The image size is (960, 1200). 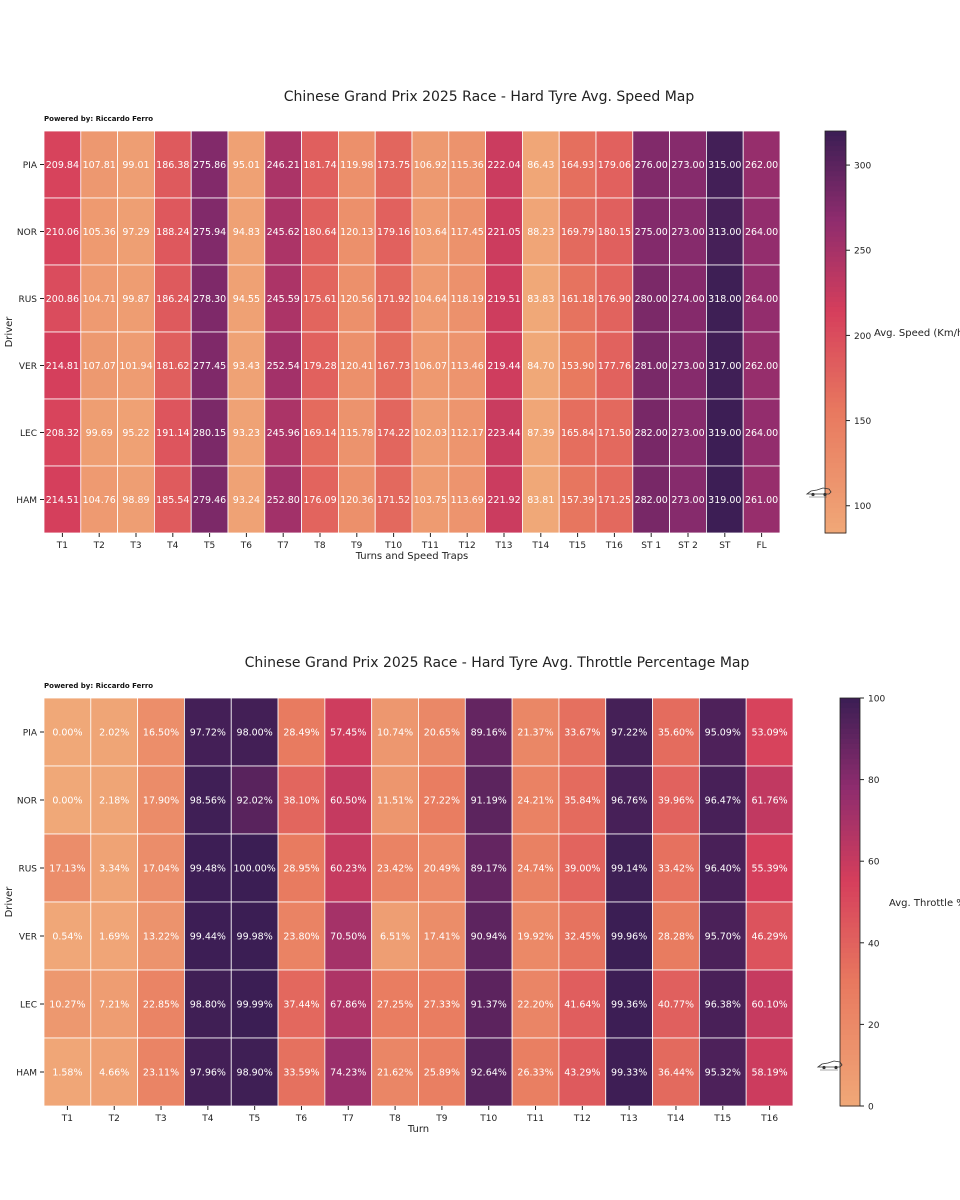 I want to click on cell-value-label: 39.96%, so click(x=676, y=801).